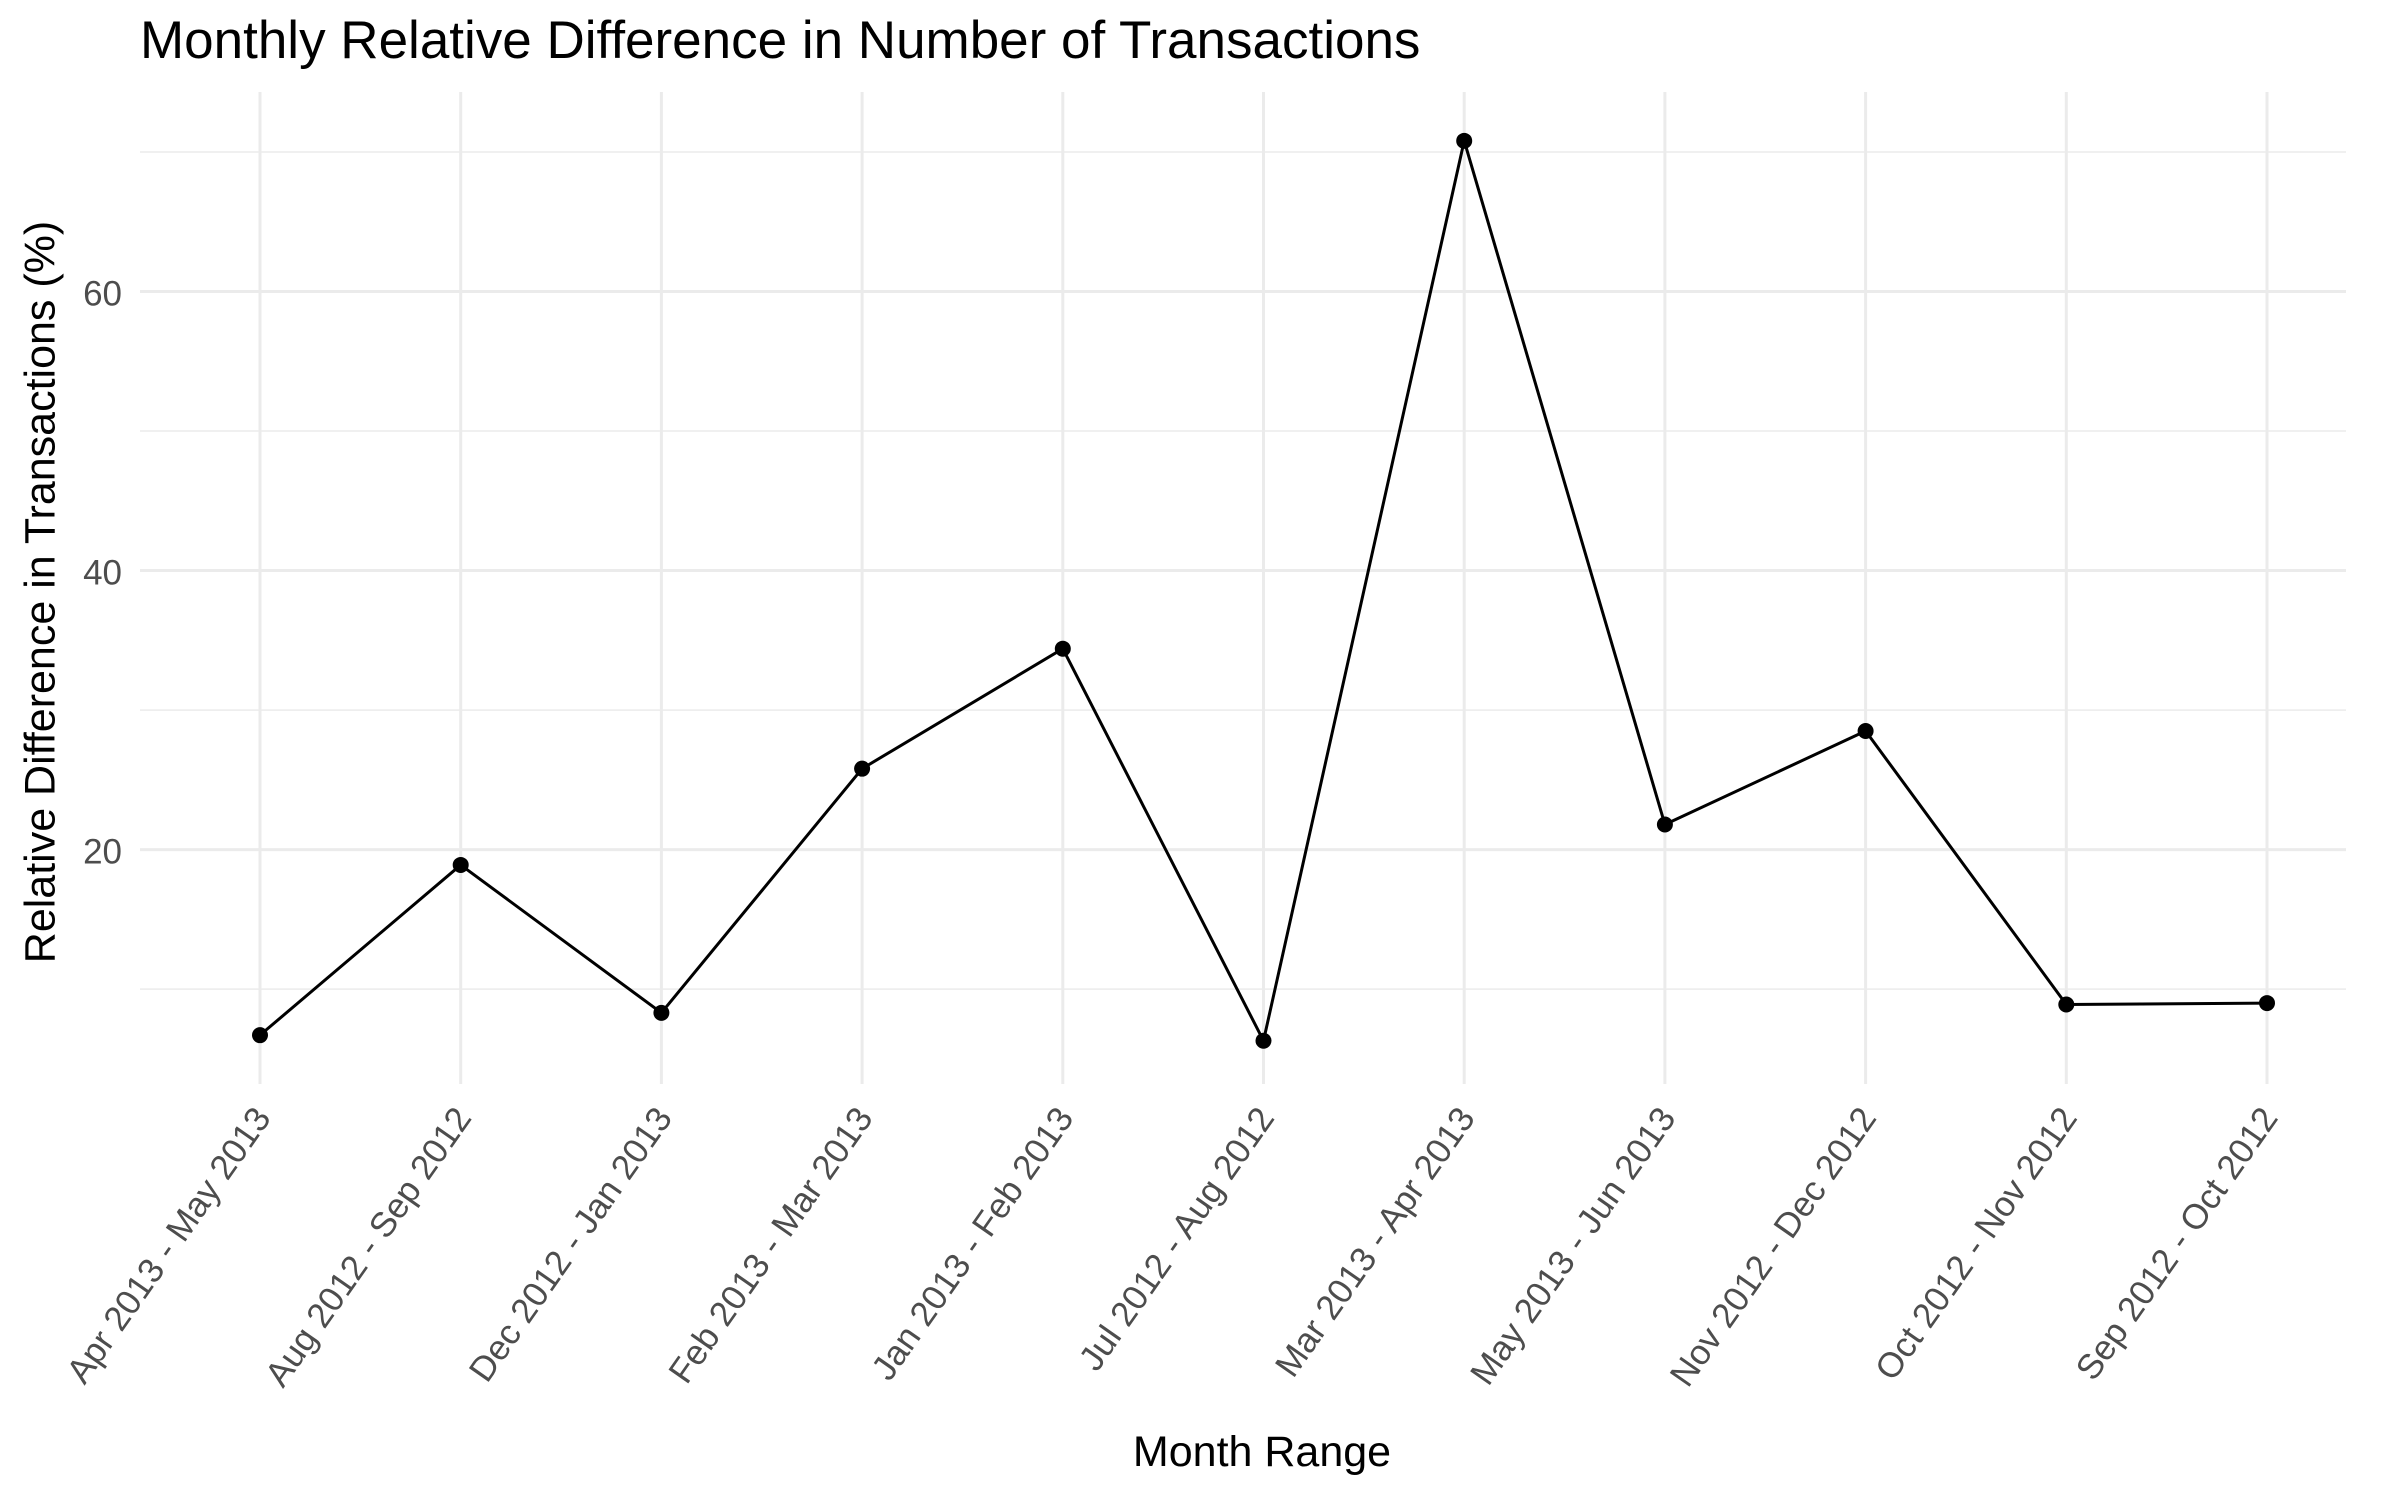  What do you see at coordinates (1262, 1452) in the screenshot?
I see `x-axis-title: Month Range` at bounding box center [1262, 1452].